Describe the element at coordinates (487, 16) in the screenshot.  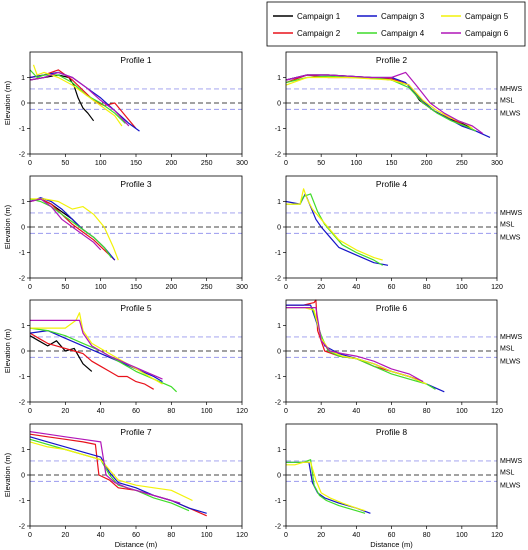
I see `legend-label-campaign-5: Campaign 5` at that location.